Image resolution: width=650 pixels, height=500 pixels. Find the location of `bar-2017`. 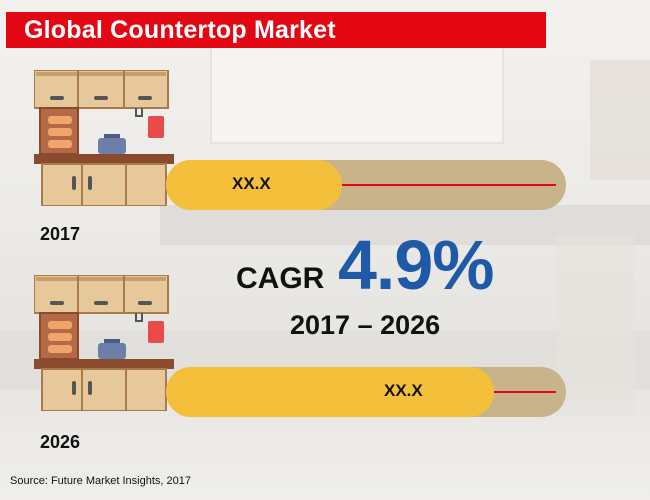

bar-2017 is located at coordinates (254, 185).